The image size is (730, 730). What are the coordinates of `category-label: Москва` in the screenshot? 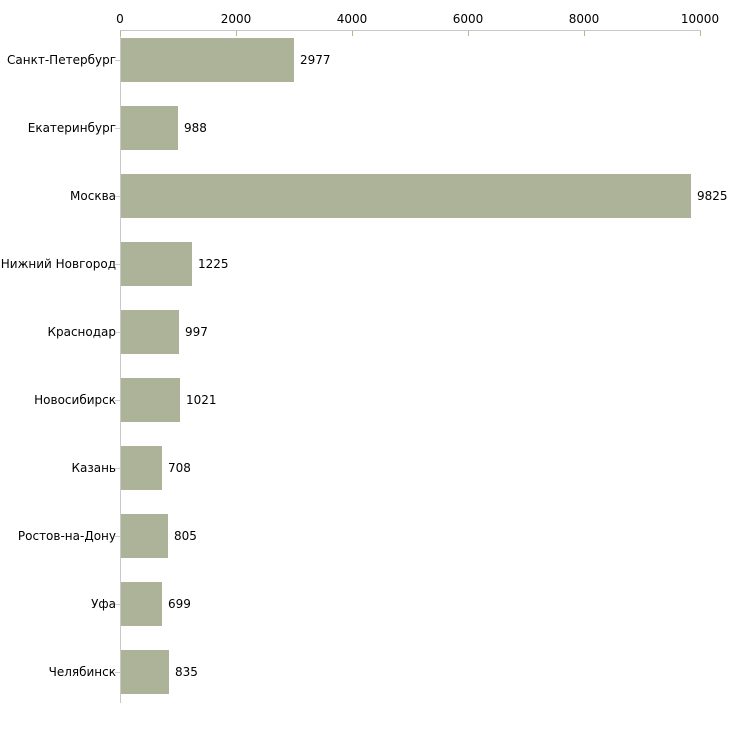 It's located at (93, 196).